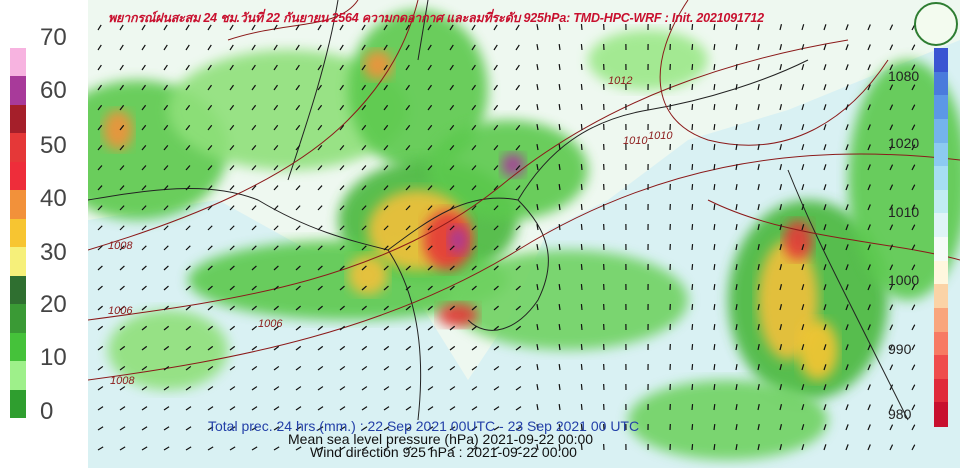 The width and height of the screenshot is (960, 468). Describe the element at coordinates (620, 81) in the screenshot. I see `isobar-label: 1012` at that location.